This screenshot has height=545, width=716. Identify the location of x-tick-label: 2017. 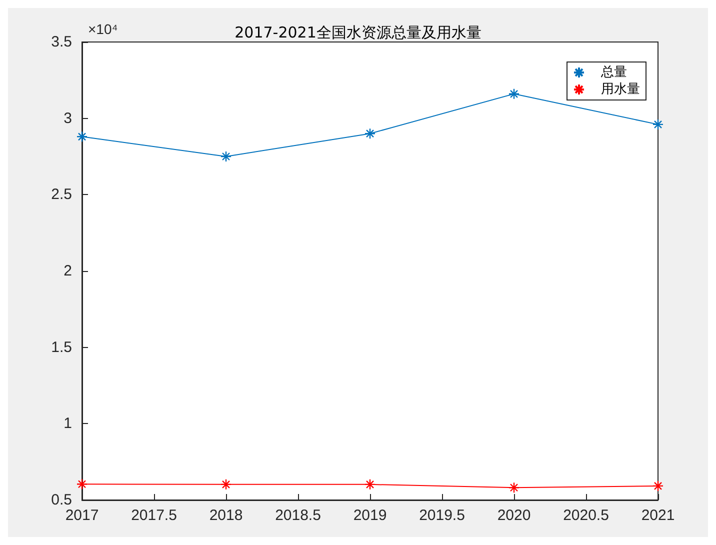
(82, 515).